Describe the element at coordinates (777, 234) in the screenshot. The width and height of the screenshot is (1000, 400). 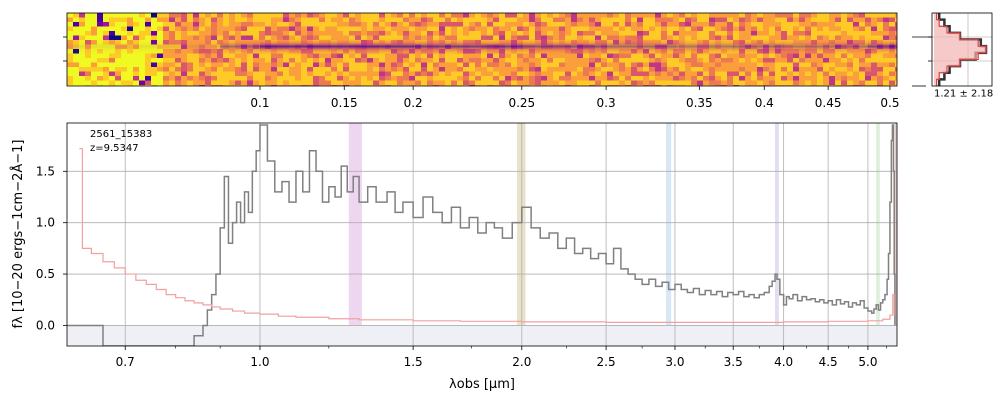
I see `line-band` at that location.